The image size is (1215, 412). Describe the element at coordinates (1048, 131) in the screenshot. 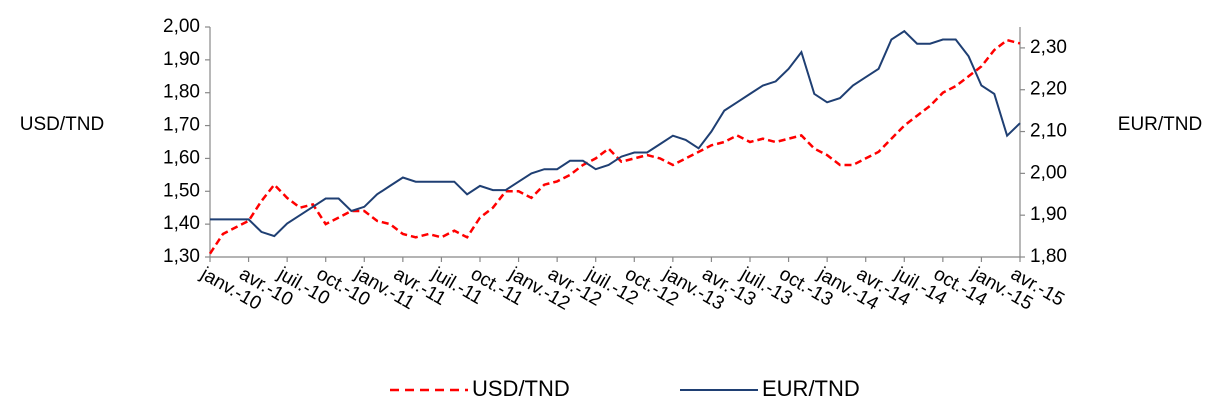

I see `y2-tick-label: 2,10` at that location.